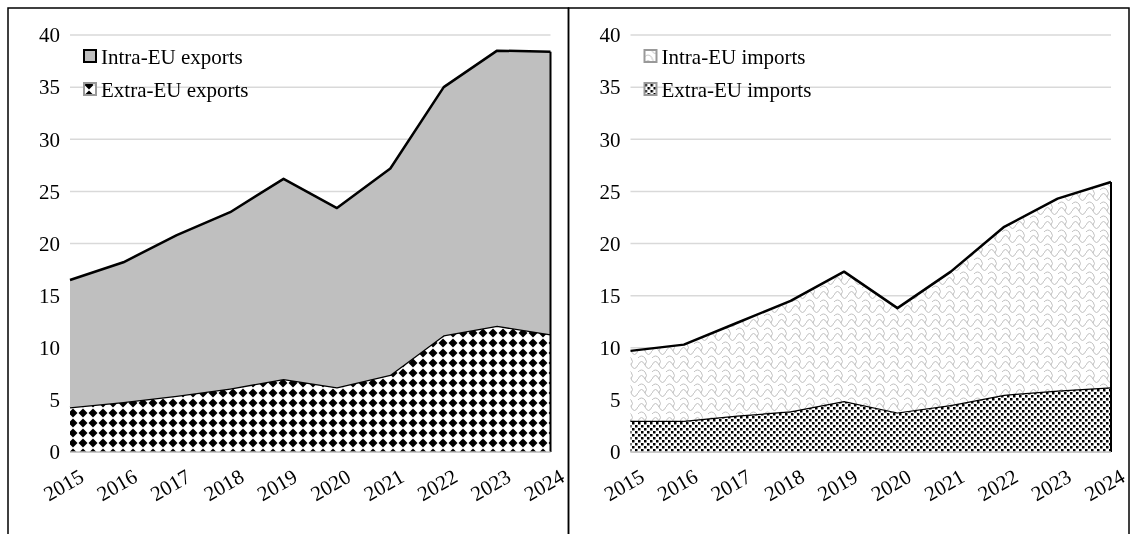 The height and width of the screenshot is (534, 1137). I want to click on legend-label: Extra-EU imports, so click(736, 90).